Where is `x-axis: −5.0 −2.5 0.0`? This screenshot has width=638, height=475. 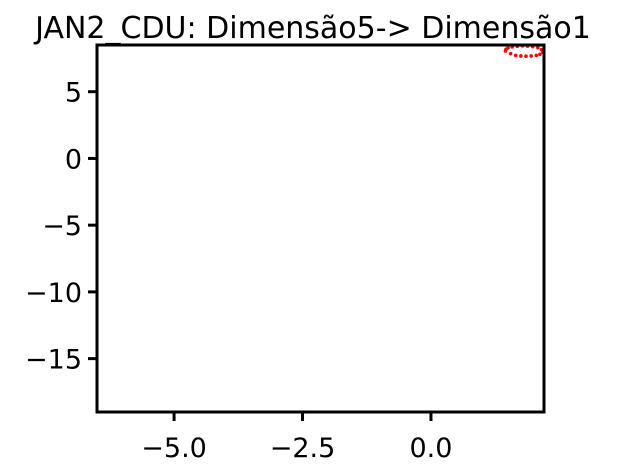 x-axis: −5.0 −2.5 0.0 is located at coordinates (296, 438).